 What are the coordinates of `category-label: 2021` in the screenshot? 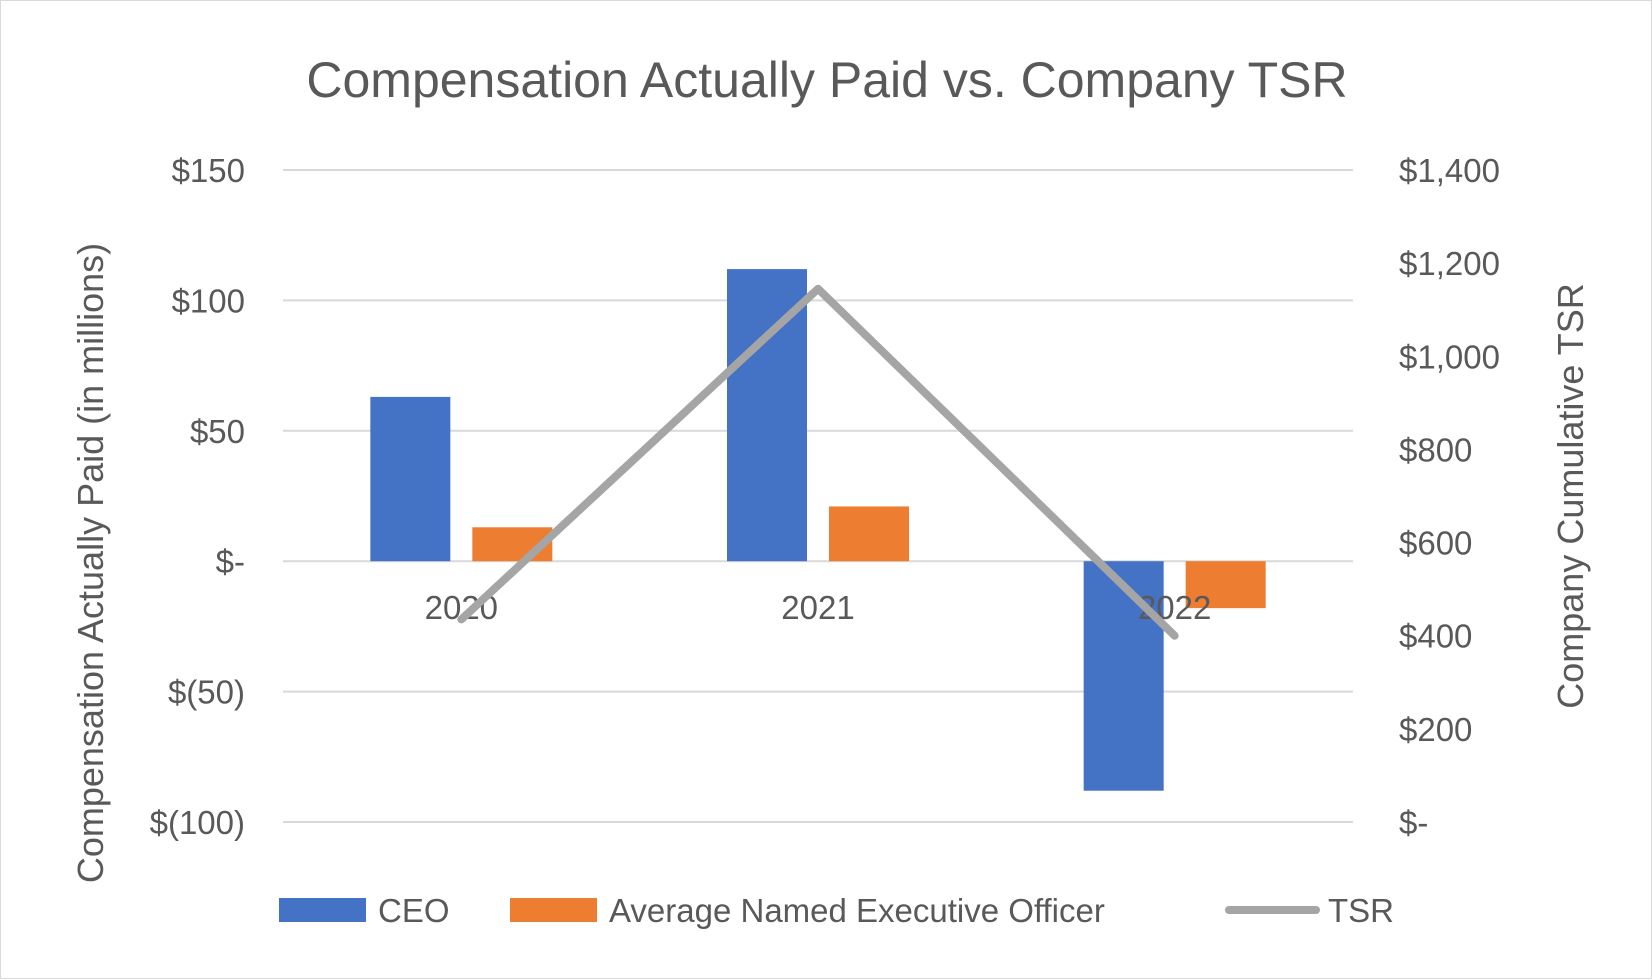 It's located at (817, 607).